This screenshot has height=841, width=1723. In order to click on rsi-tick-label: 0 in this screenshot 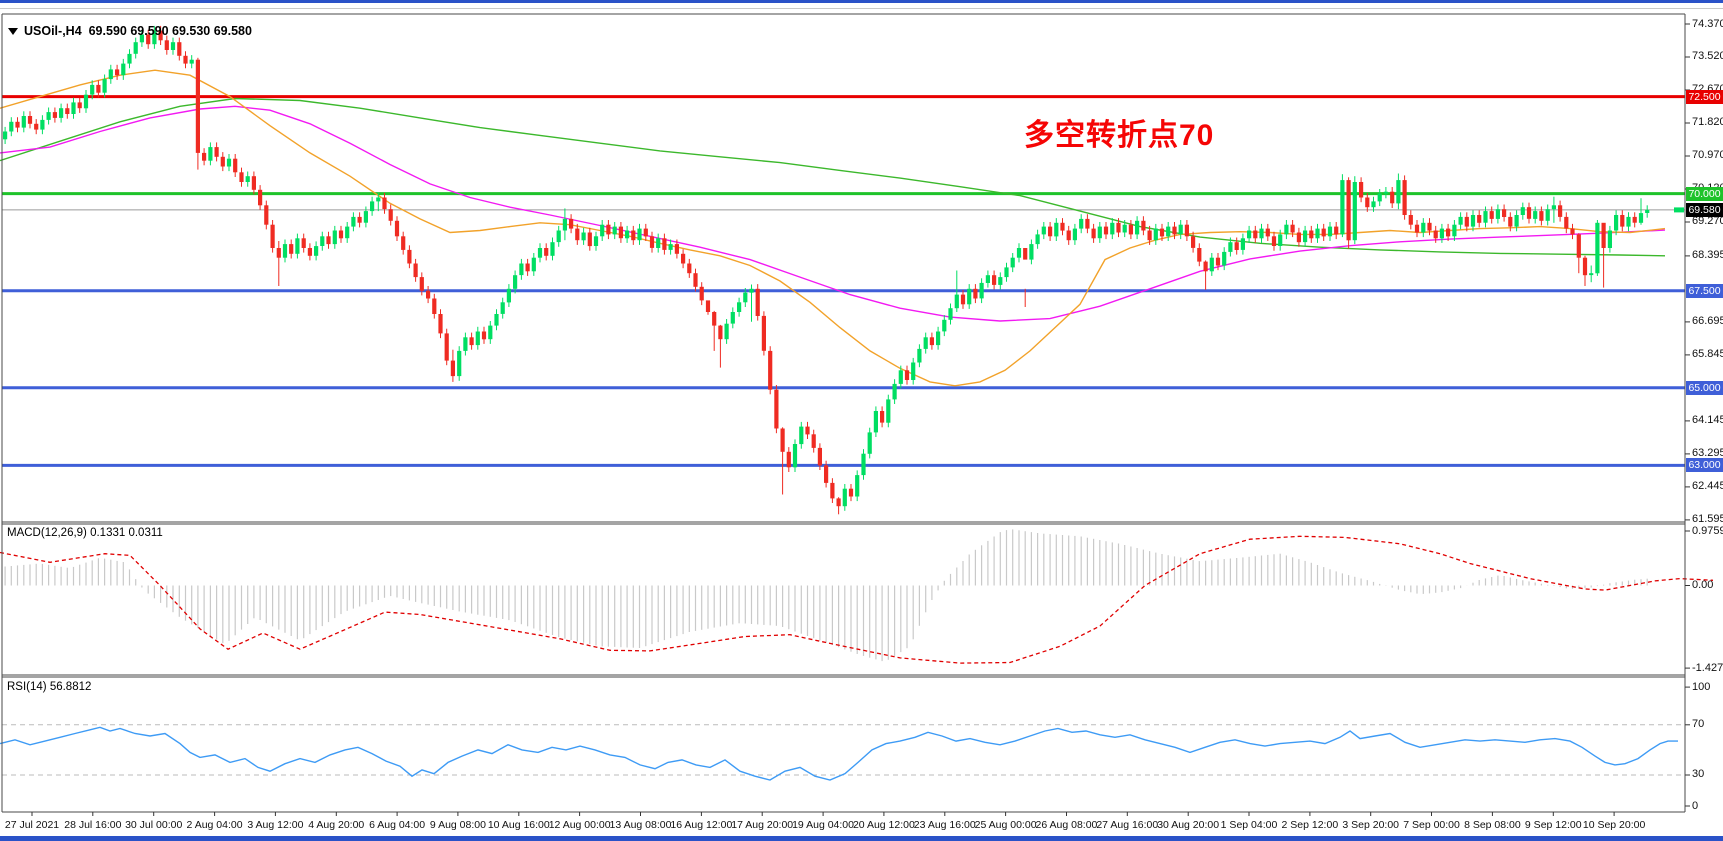, I will do `click(1695, 805)`.